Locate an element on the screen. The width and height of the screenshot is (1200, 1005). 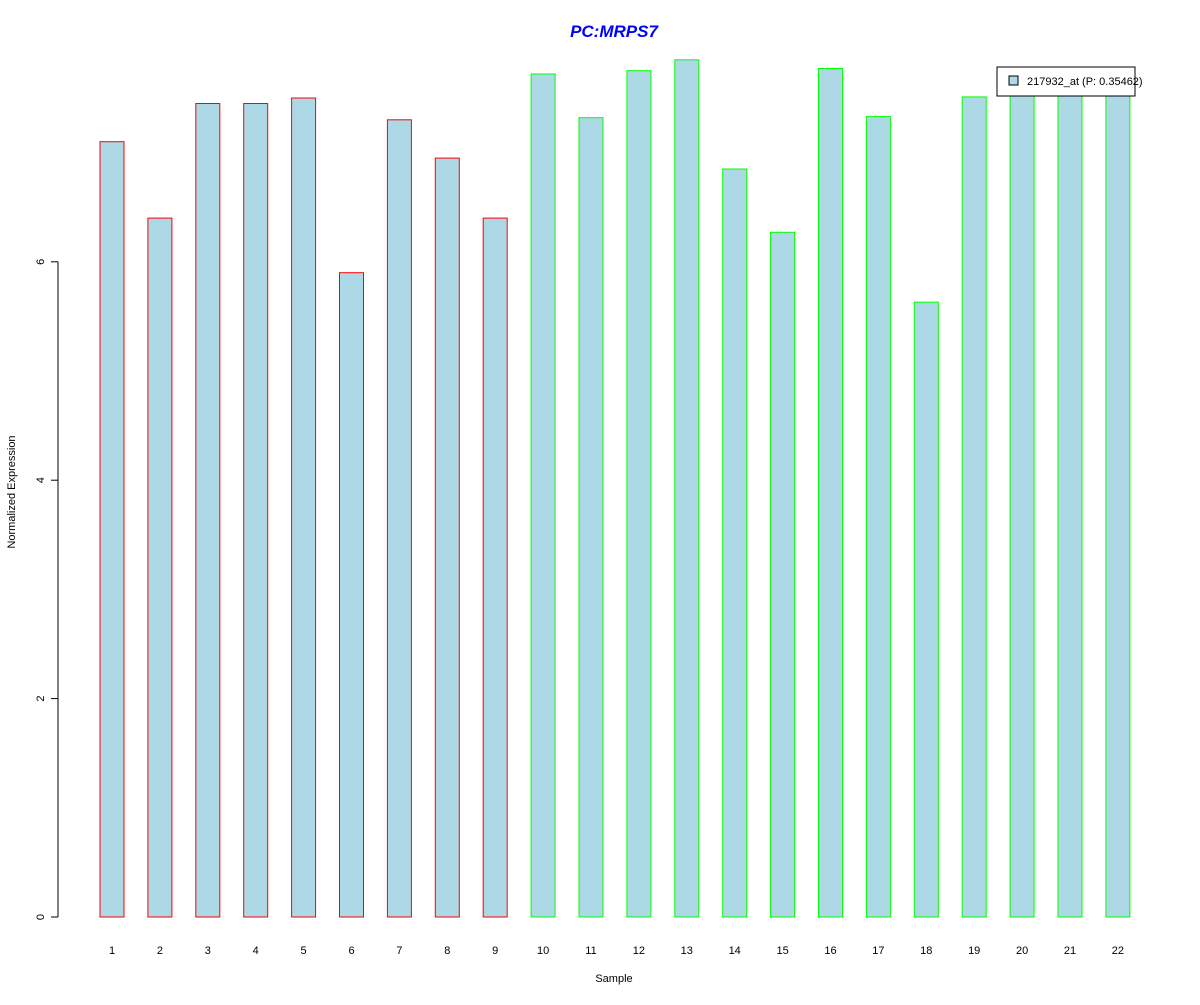
x-tick-labels: 1 2 3 4 5 6 7 8 9 10 11 12 13 14 15 16 17 18 19 20 21 22 is located at coordinates (616, 951).